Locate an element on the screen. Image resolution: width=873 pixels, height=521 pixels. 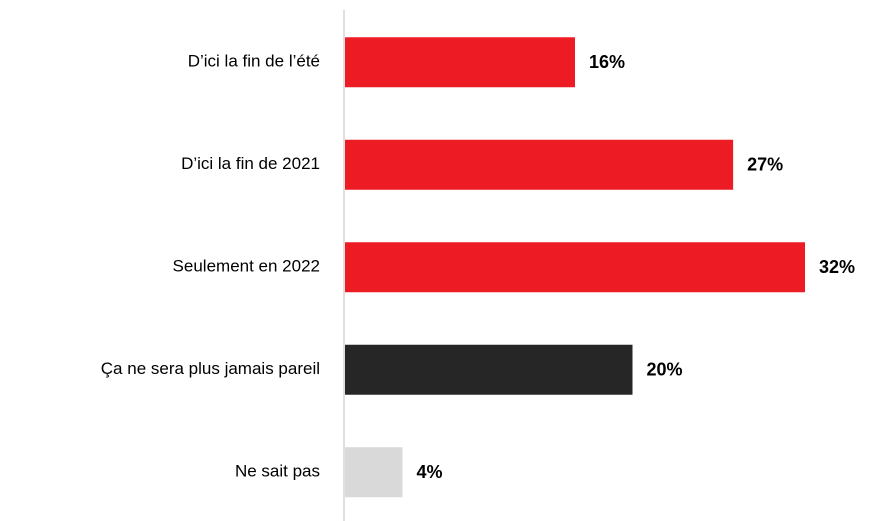
category-label: Ne sait pas is located at coordinates (277, 471).